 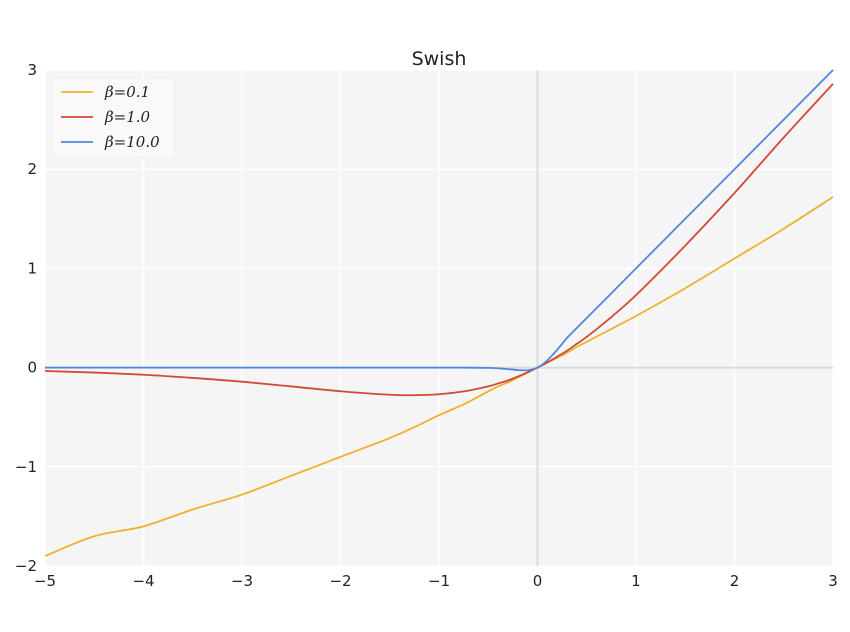 I want to click on y-tick-label: −2, so click(x=26, y=566).